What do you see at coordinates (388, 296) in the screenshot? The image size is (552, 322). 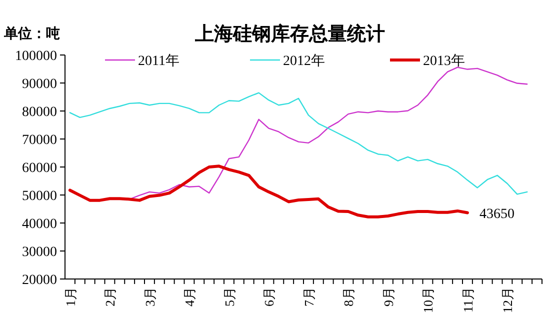 I see `x-tick-label: 9月` at bounding box center [388, 296].